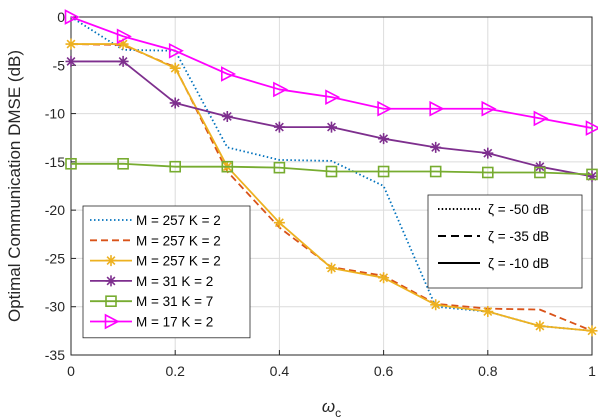 The image size is (598, 417). Describe the element at coordinates (55, 307) in the screenshot. I see `y-tick-label: -30` at that location.